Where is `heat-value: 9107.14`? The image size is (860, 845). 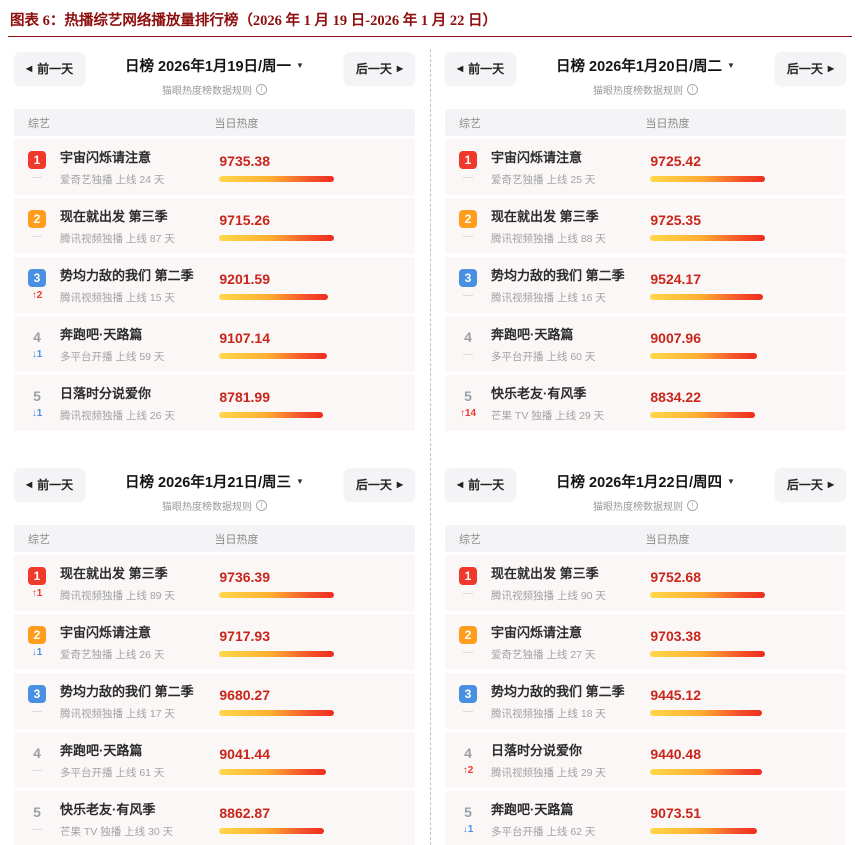
heat-value: 9107.14 is located at coordinates (244, 337).